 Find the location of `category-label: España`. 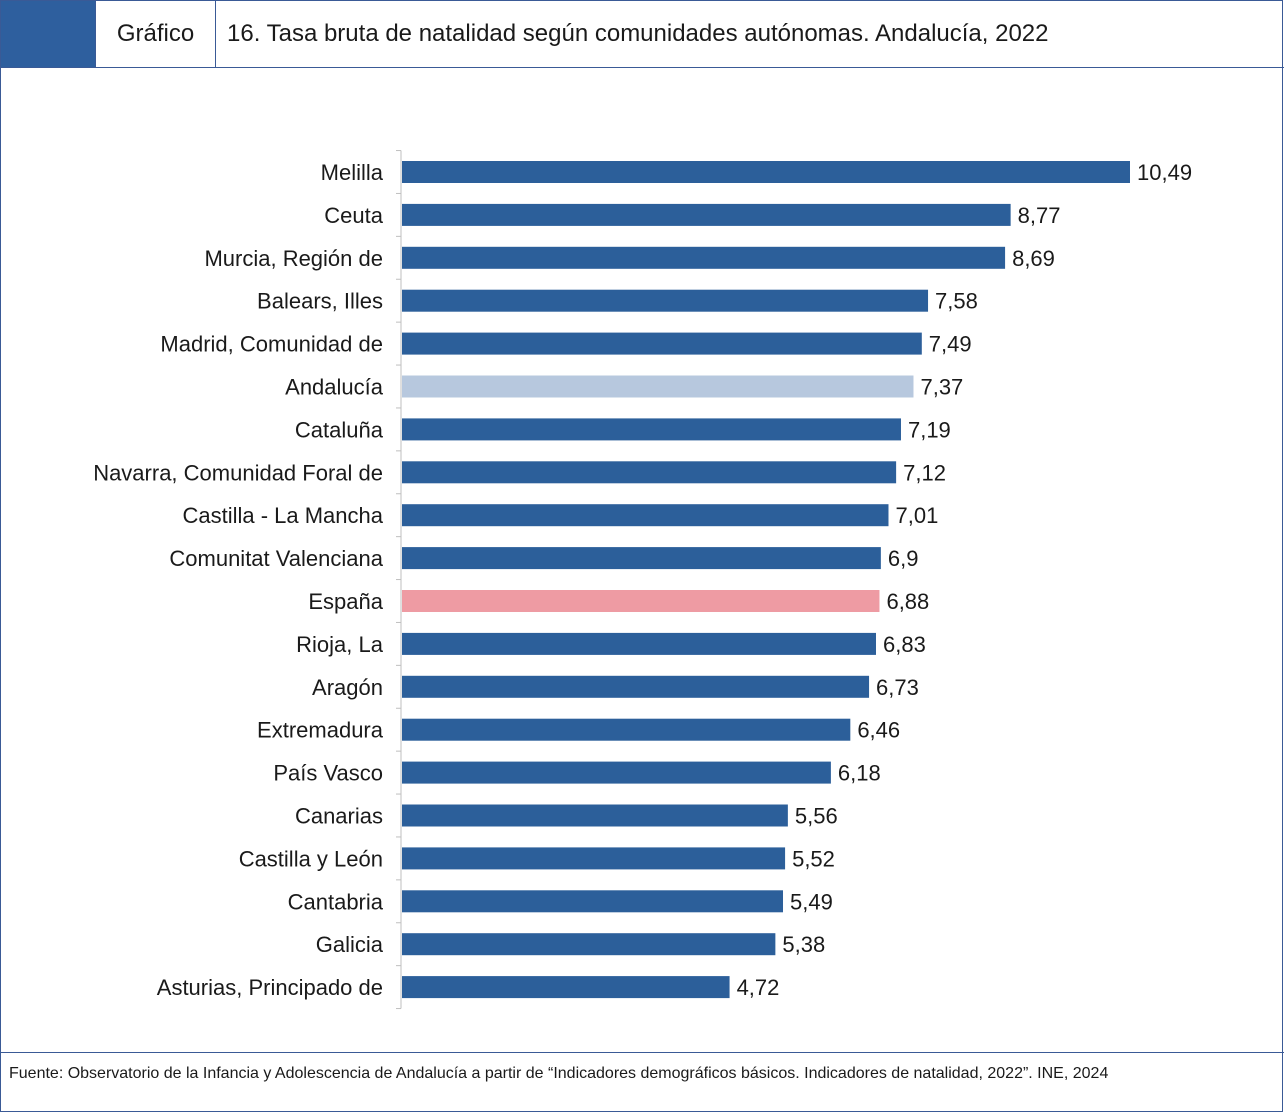

category-label: España is located at coordinates (345, 601).